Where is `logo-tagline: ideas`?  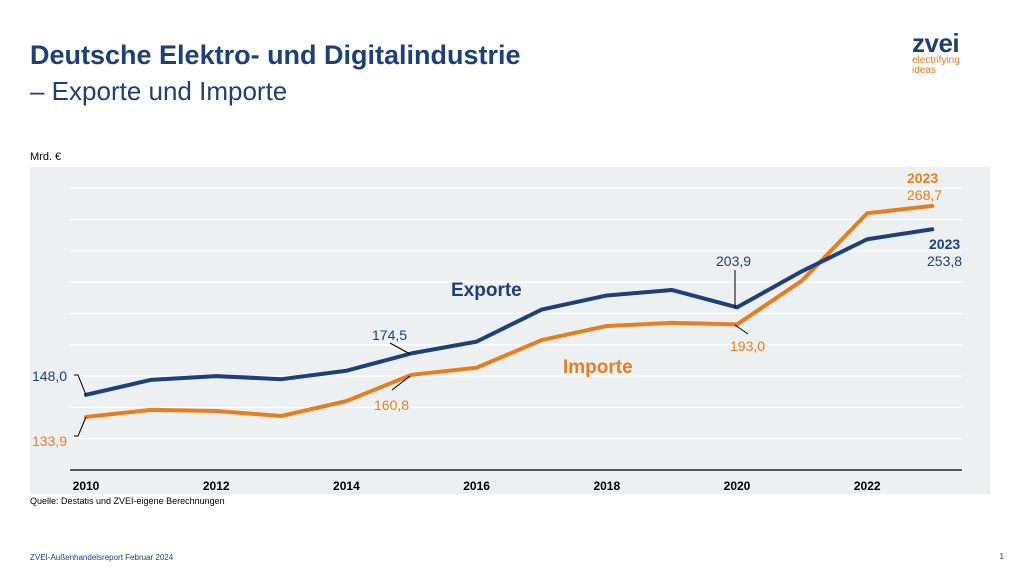 logo-tagline: ideas is located at coordinates (924, 70).